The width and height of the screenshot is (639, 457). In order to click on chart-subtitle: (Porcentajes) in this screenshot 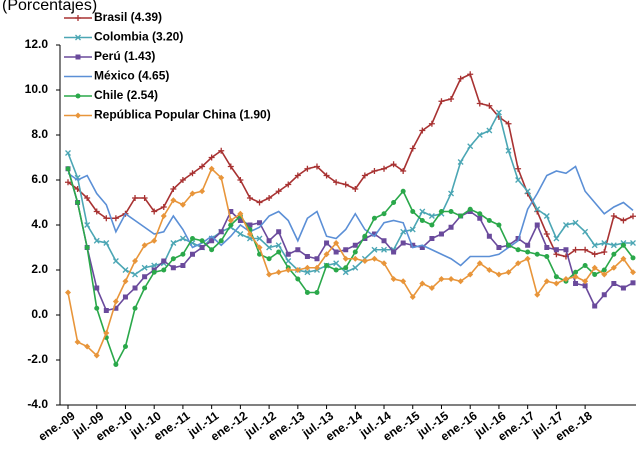, I will do `click(49, 7)`.